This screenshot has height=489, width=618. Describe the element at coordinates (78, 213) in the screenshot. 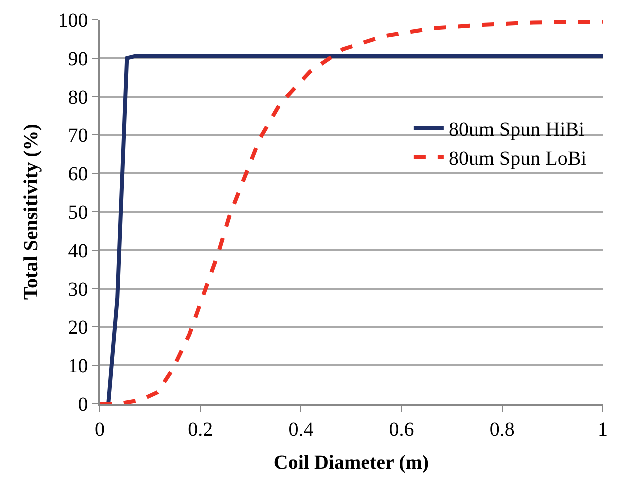

I see `y-tick-label: 50` at that location.